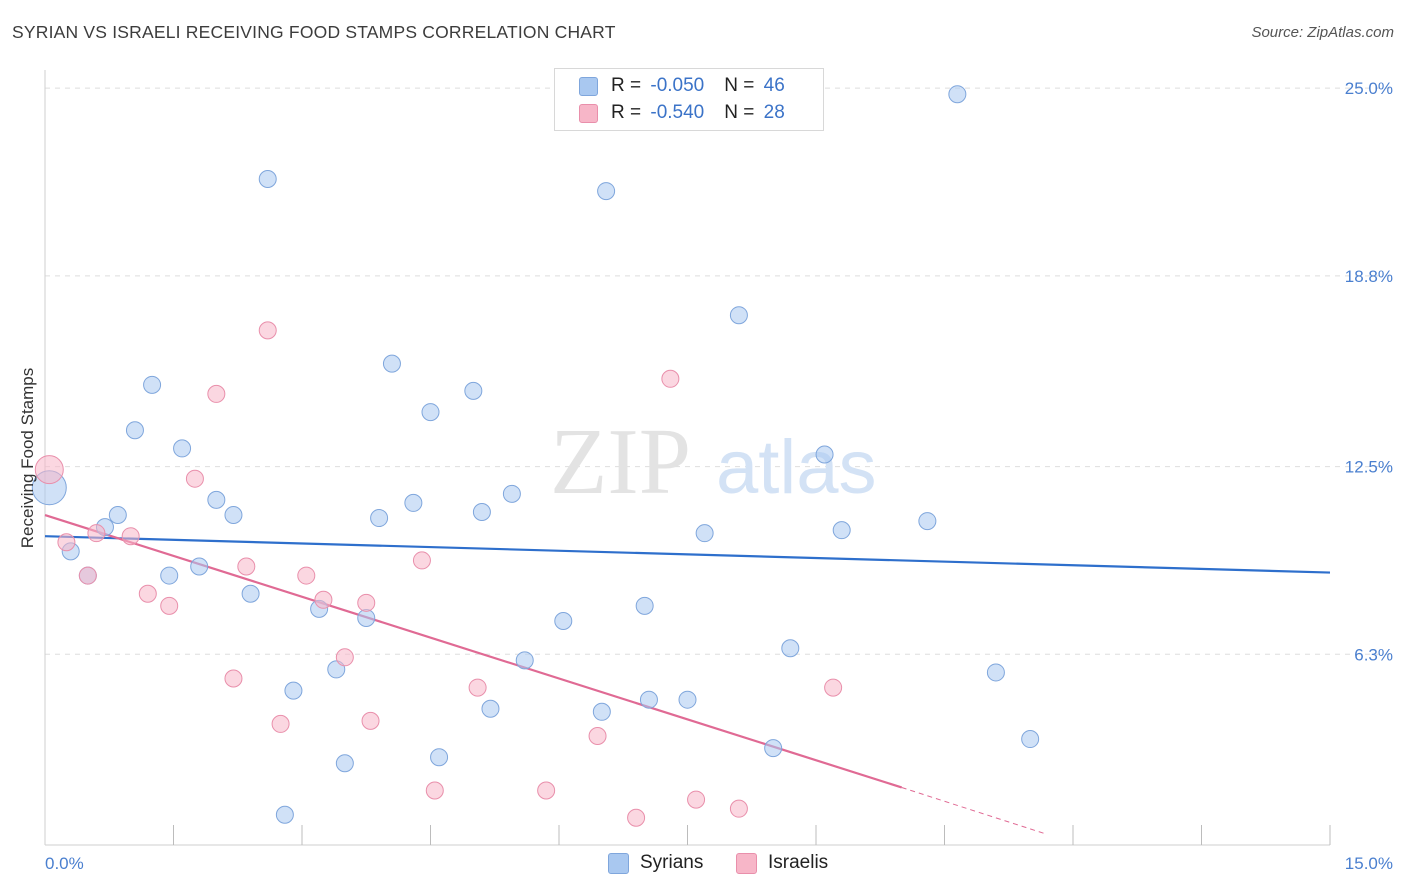 The height and width of the screenshot is (892, 1406). I want to click on legend-label-syrians: Syrians, so click(672, 862).